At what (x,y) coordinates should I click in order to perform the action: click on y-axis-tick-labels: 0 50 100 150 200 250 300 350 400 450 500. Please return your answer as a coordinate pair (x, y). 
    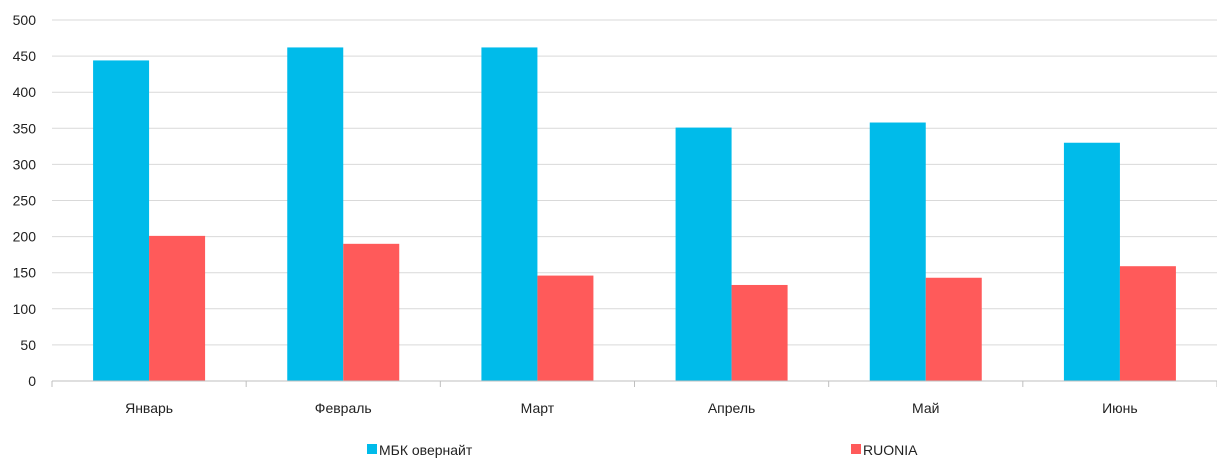
    Looking at the image, I should click on (25, 200).